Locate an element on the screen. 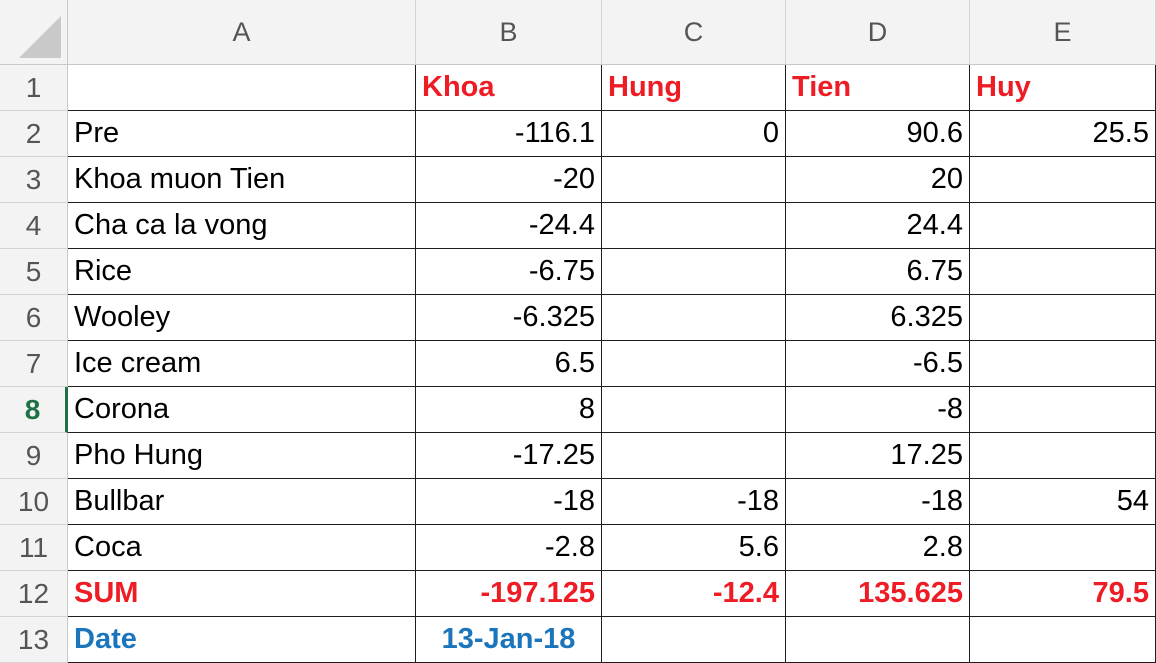 The height and width of the screenshot is (663, 1156). cell-a10: Bullbar is located at coordinates (242, 502).